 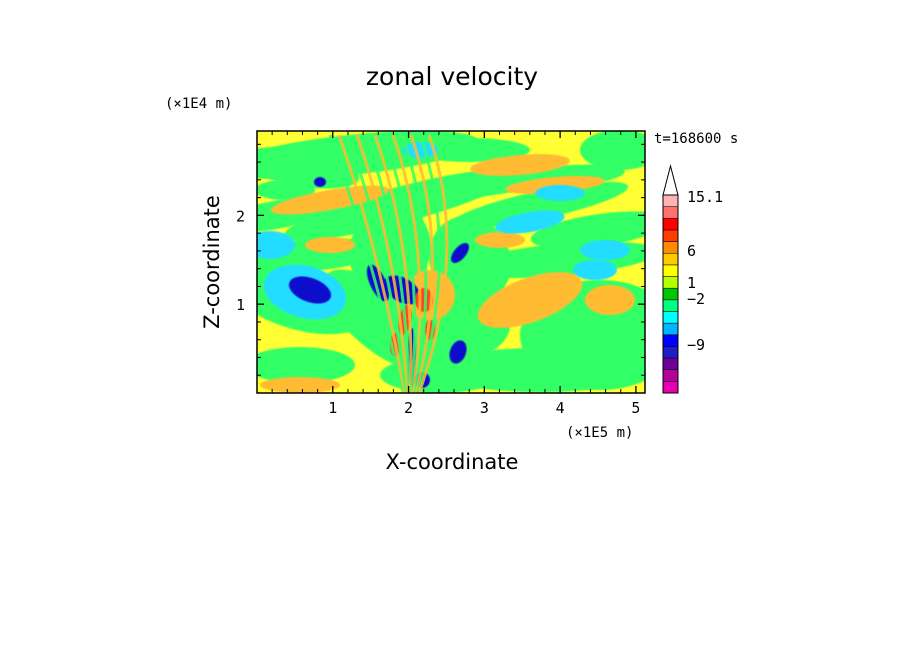 I want to click on chart-title: zonal velocity, so click(x=452, y=76).